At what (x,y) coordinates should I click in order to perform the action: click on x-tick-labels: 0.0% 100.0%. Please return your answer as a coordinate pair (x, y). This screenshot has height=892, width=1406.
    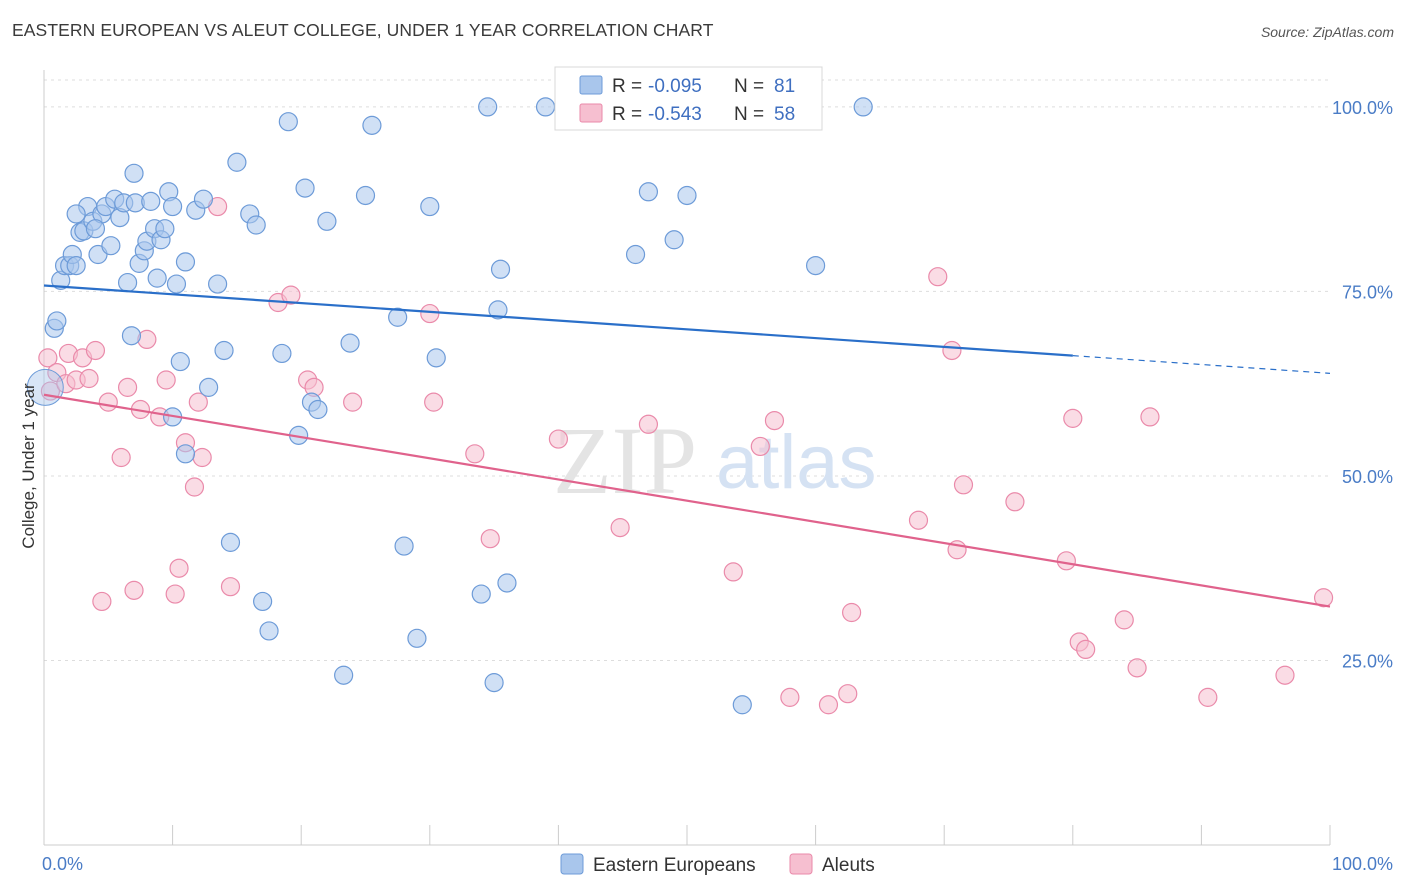
    Looking at the image, I should click on (717, 864).